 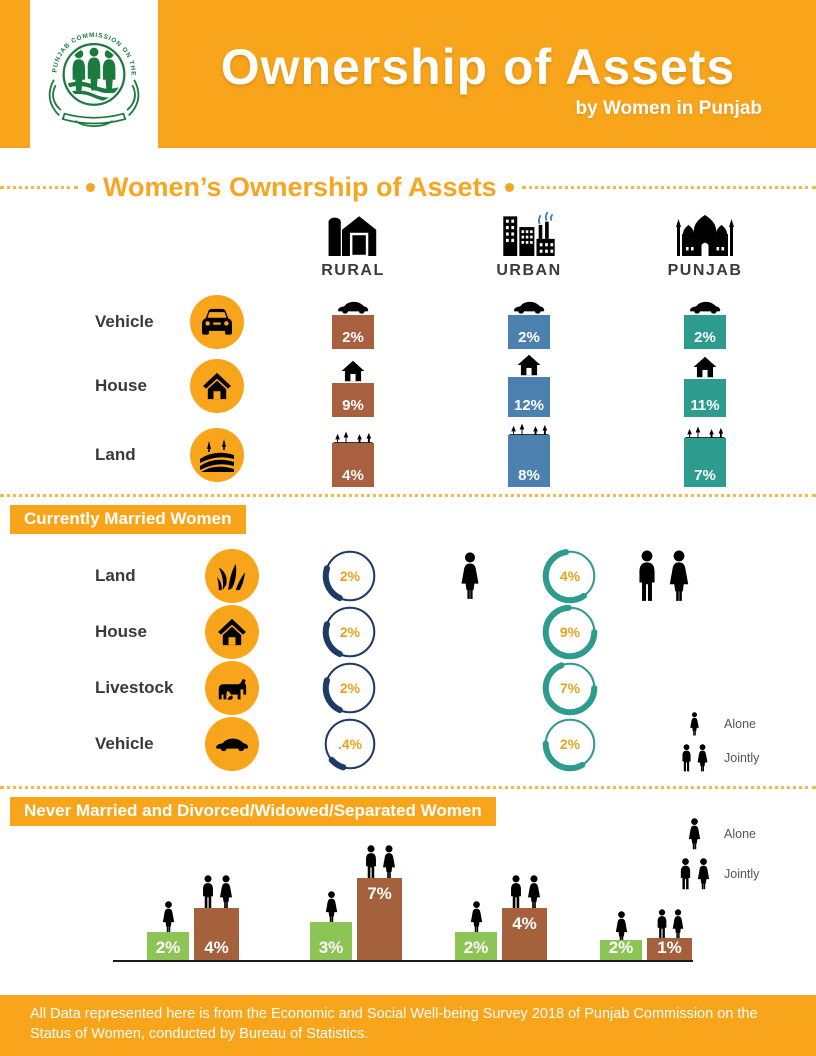 I want to click on city-icon, so click(x=529, y=233).